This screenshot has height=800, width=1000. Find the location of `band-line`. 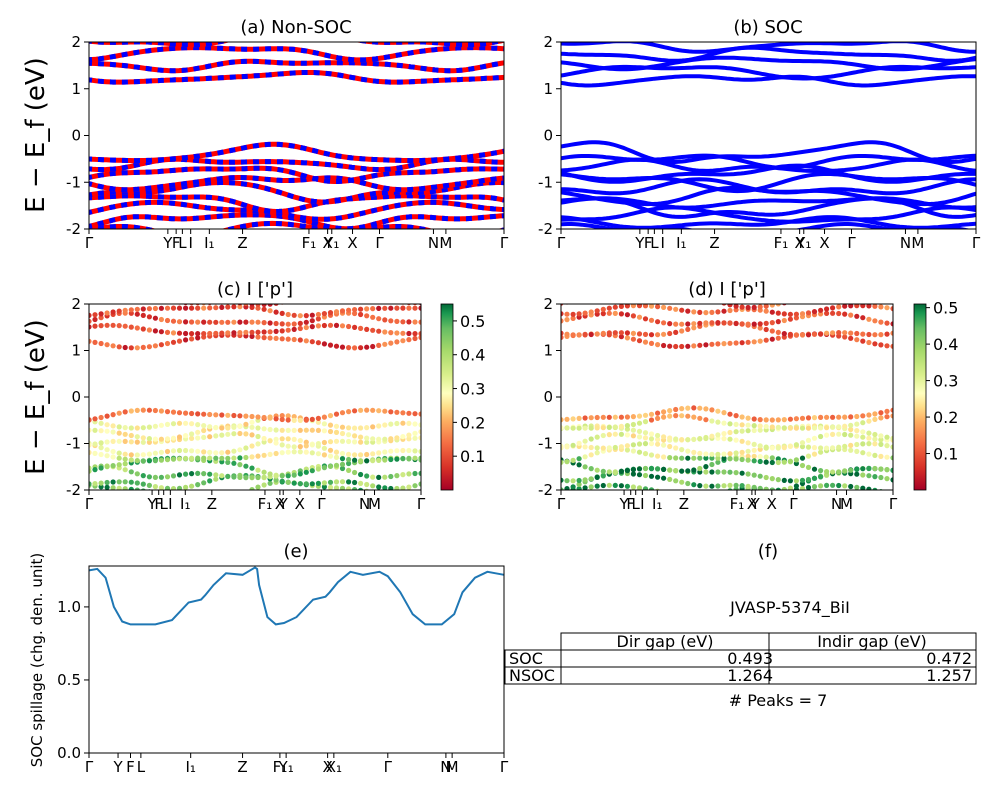

band-line is located at coordinates (296, 184).